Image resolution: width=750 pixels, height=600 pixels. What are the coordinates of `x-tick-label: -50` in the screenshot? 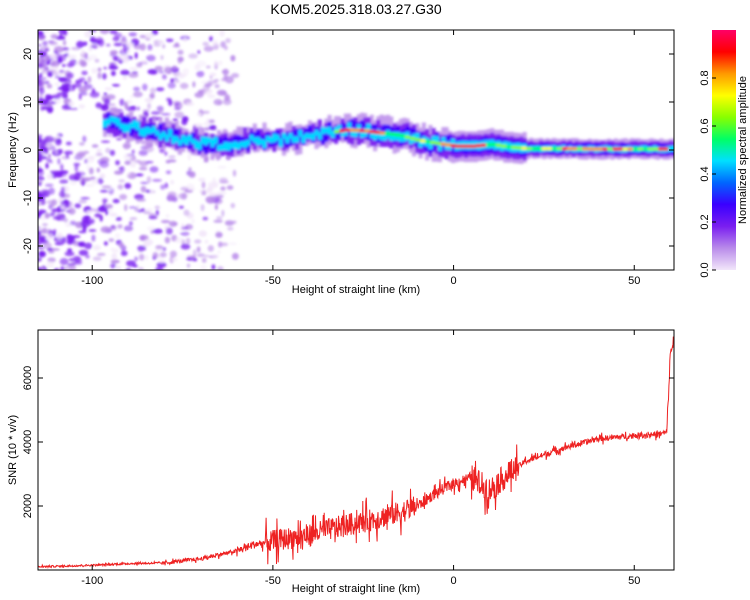 It's located at (273, 281).